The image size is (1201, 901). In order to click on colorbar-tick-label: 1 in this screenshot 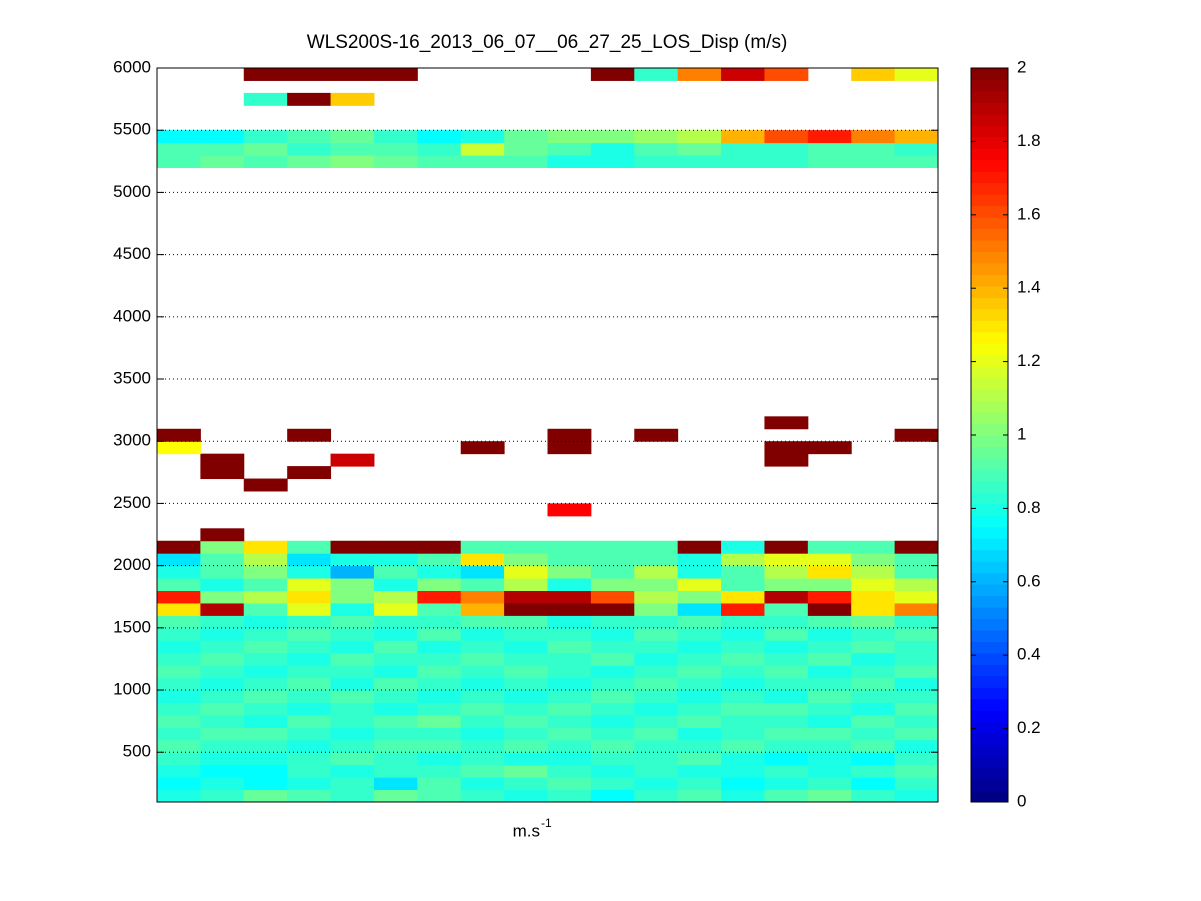, I will do `click(1021, 433)`.